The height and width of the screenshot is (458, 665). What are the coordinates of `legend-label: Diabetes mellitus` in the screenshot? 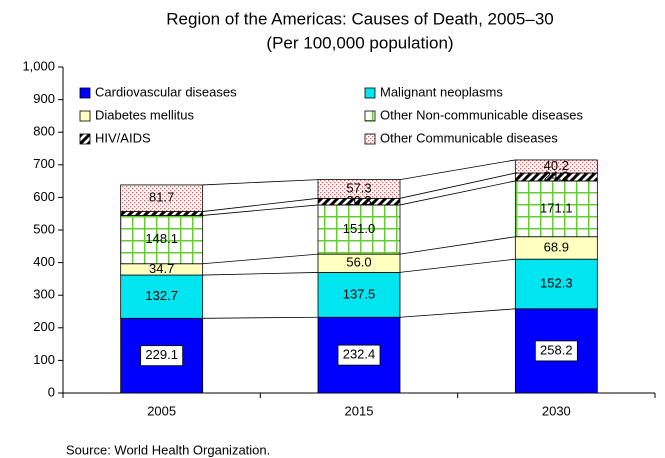 It's located at (144, 114).